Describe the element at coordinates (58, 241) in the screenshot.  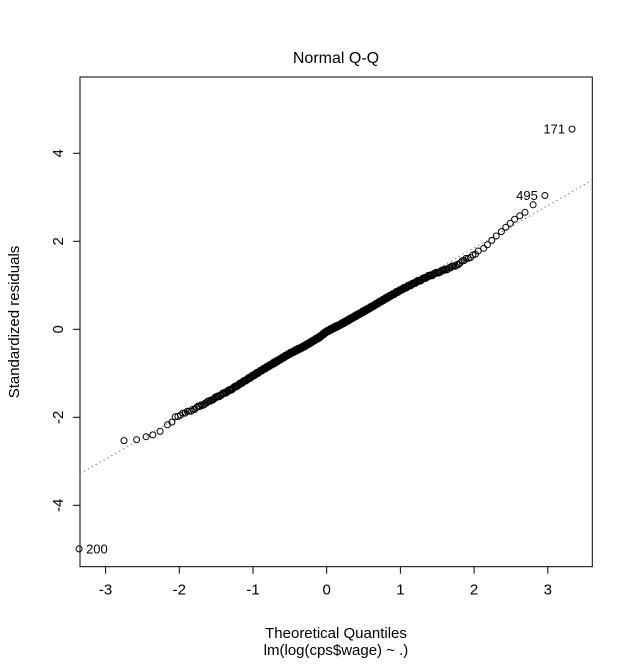
I see `y-tick-label: 2` at that location.